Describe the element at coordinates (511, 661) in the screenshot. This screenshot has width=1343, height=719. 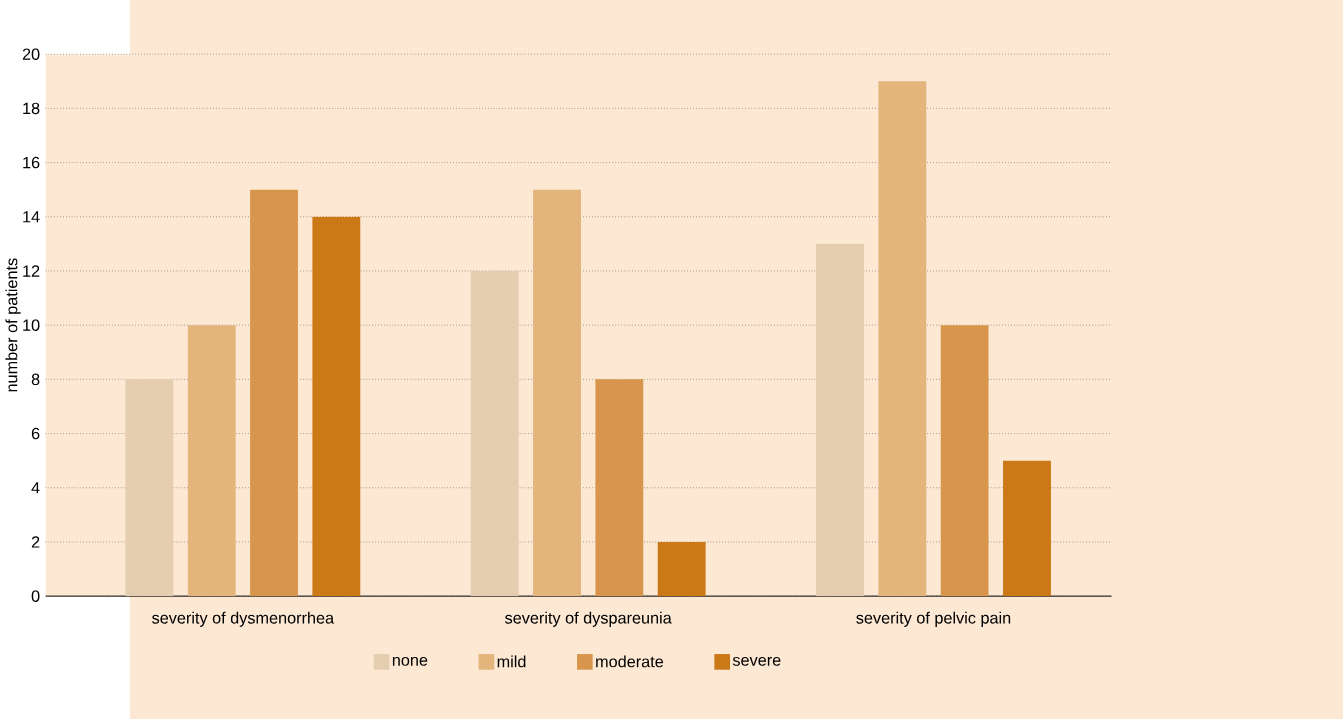
I see `legend-label: mild` at that location.